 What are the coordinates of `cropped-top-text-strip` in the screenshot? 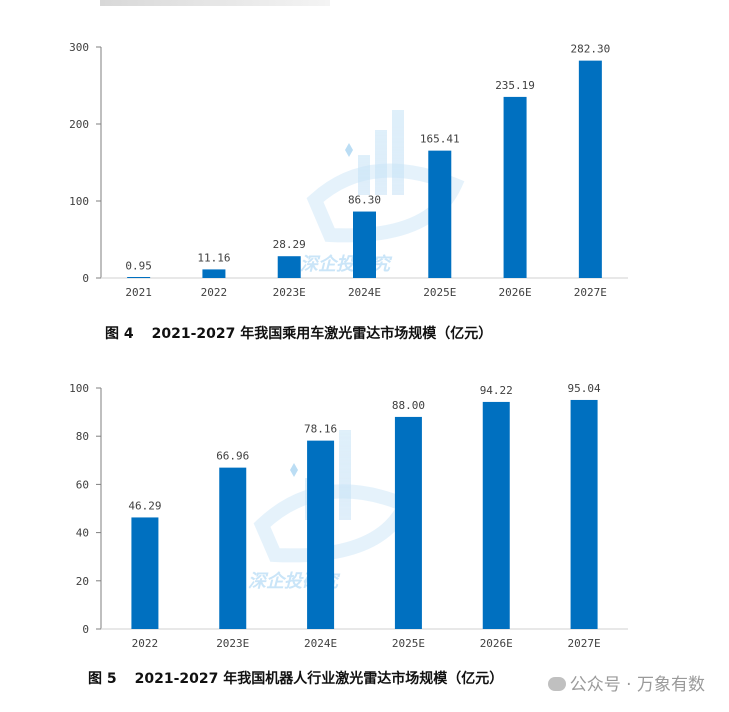 It's located at (215, 3).